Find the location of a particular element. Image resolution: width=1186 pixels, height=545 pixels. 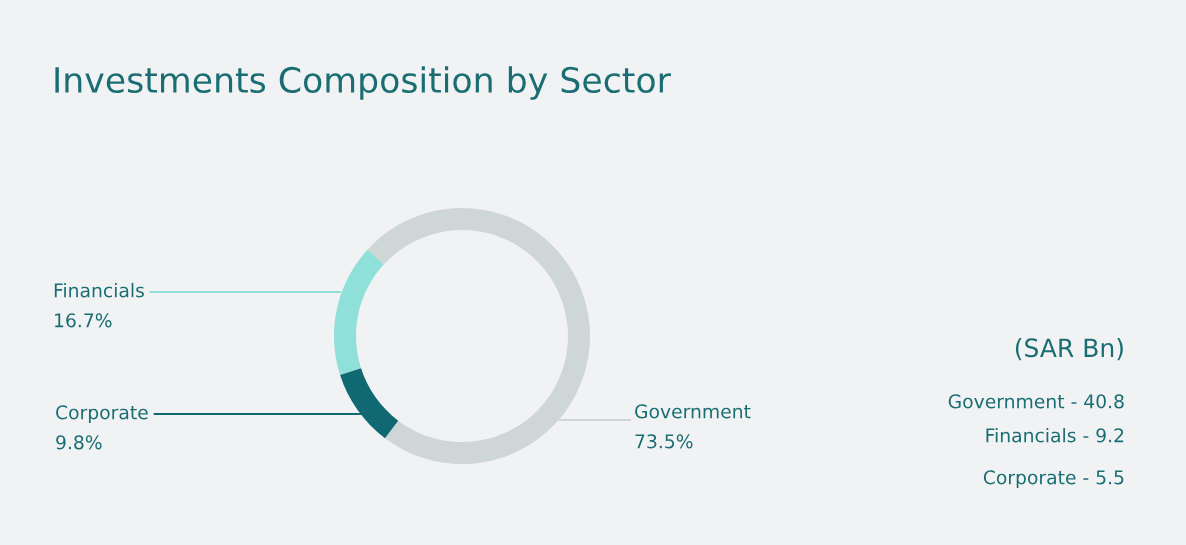

data-label: 9.8% is located at coordinates (79, 442).